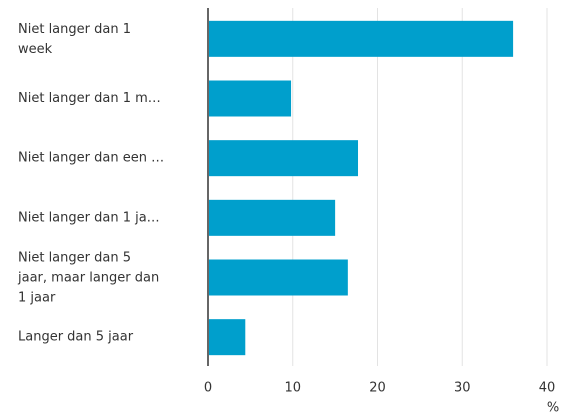 Image resolution: width=574 pixels, height=417 pixels. Describe the element at coordinates (547, 388) in the screenshot. I see `x-tick-label: 40` at that location.